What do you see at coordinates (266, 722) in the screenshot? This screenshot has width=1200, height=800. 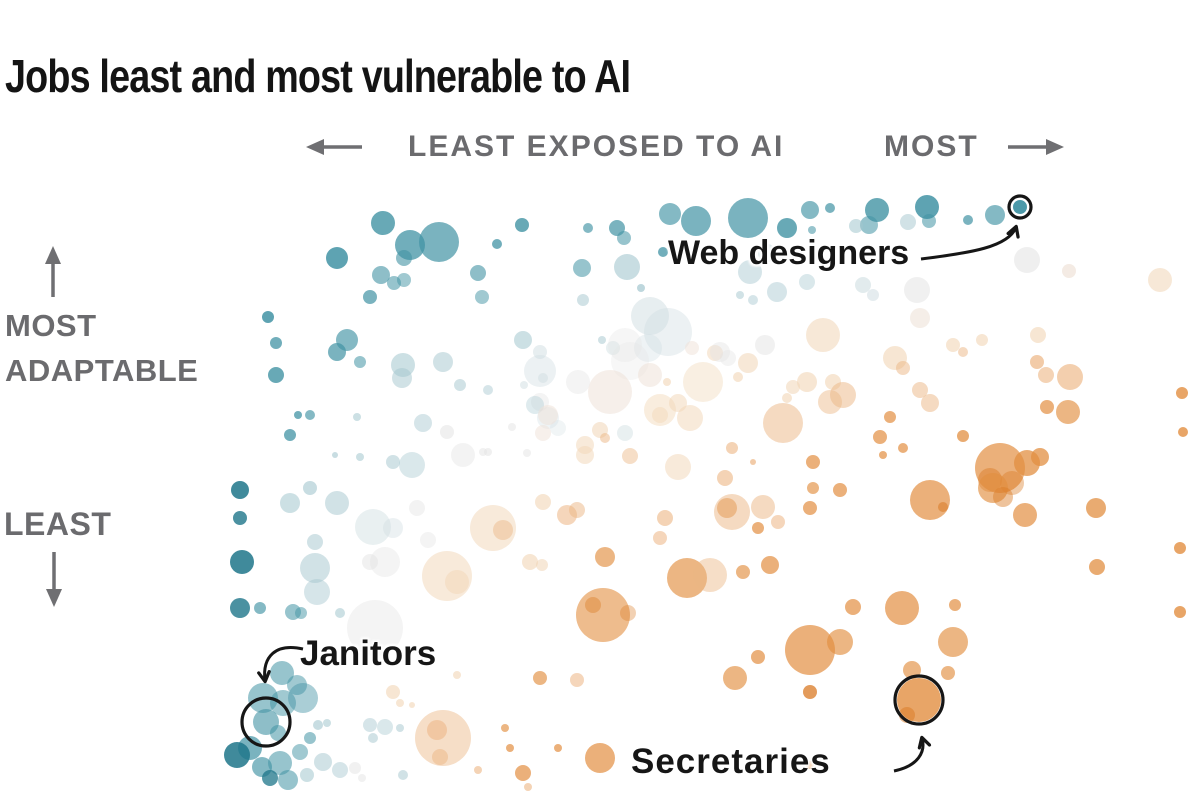 I see `highlight-ring` at bounding box center [266, 722].